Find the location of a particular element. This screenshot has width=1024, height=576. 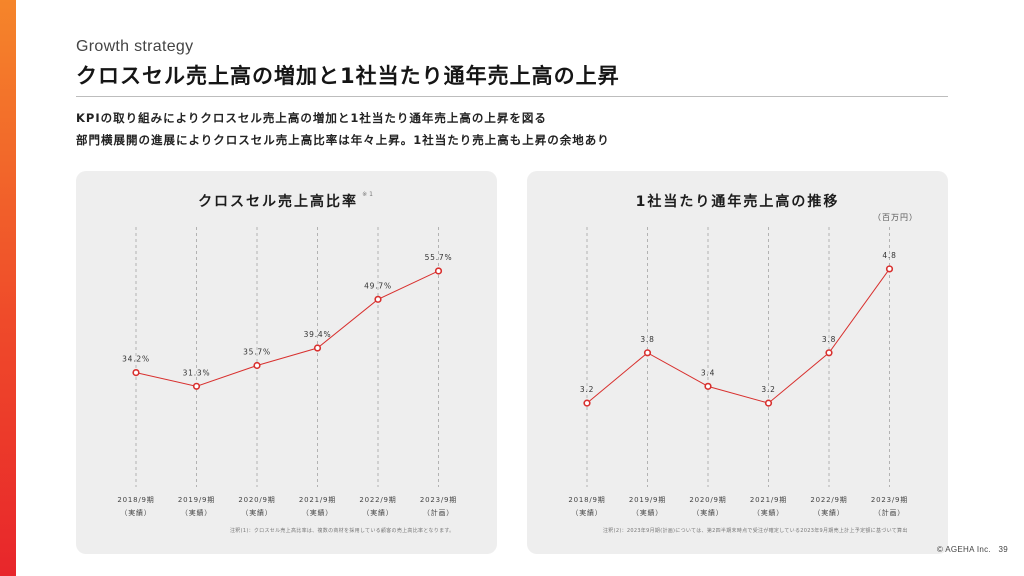

revenue-value-label: 3.4 is located at coordinates (708, 372).